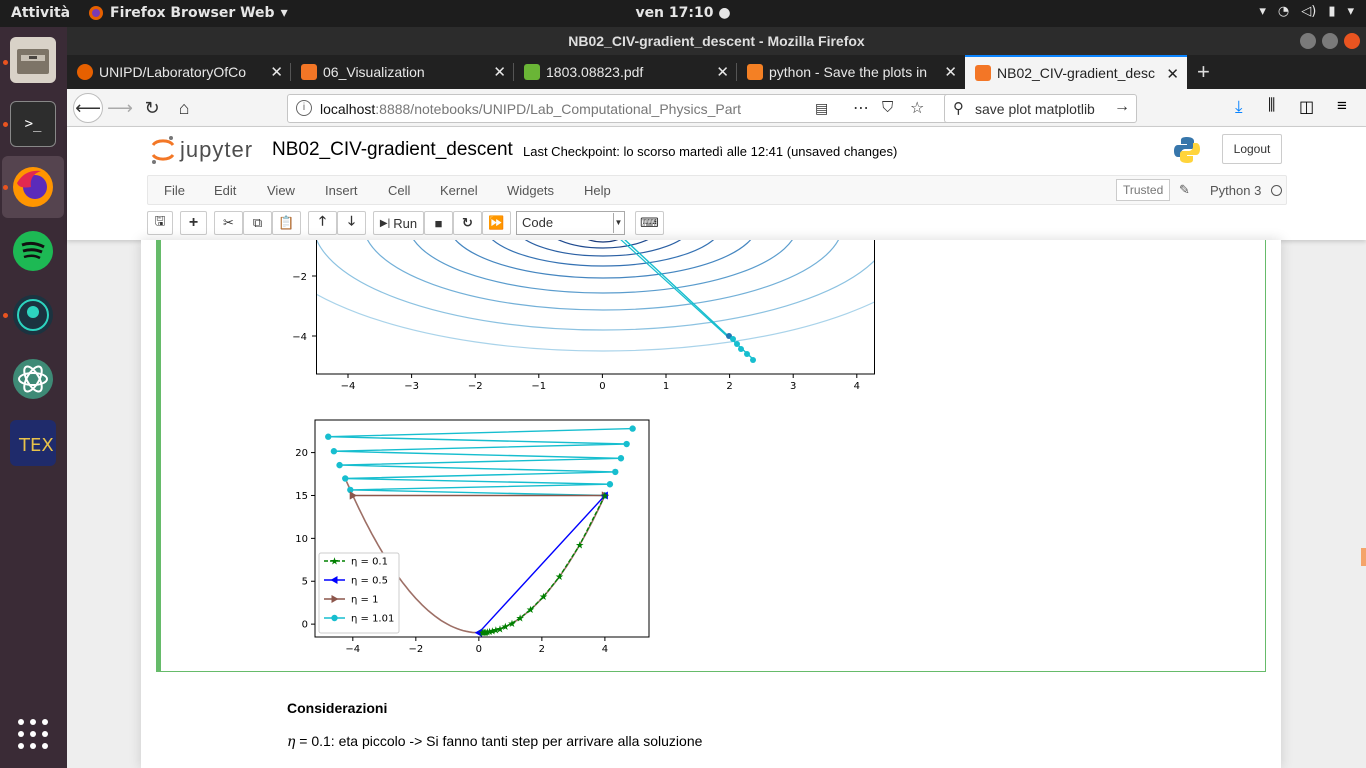 The height and width of the screenshot is (768, 1366). I want to click on home-button: ⌂, so click(184, 107).